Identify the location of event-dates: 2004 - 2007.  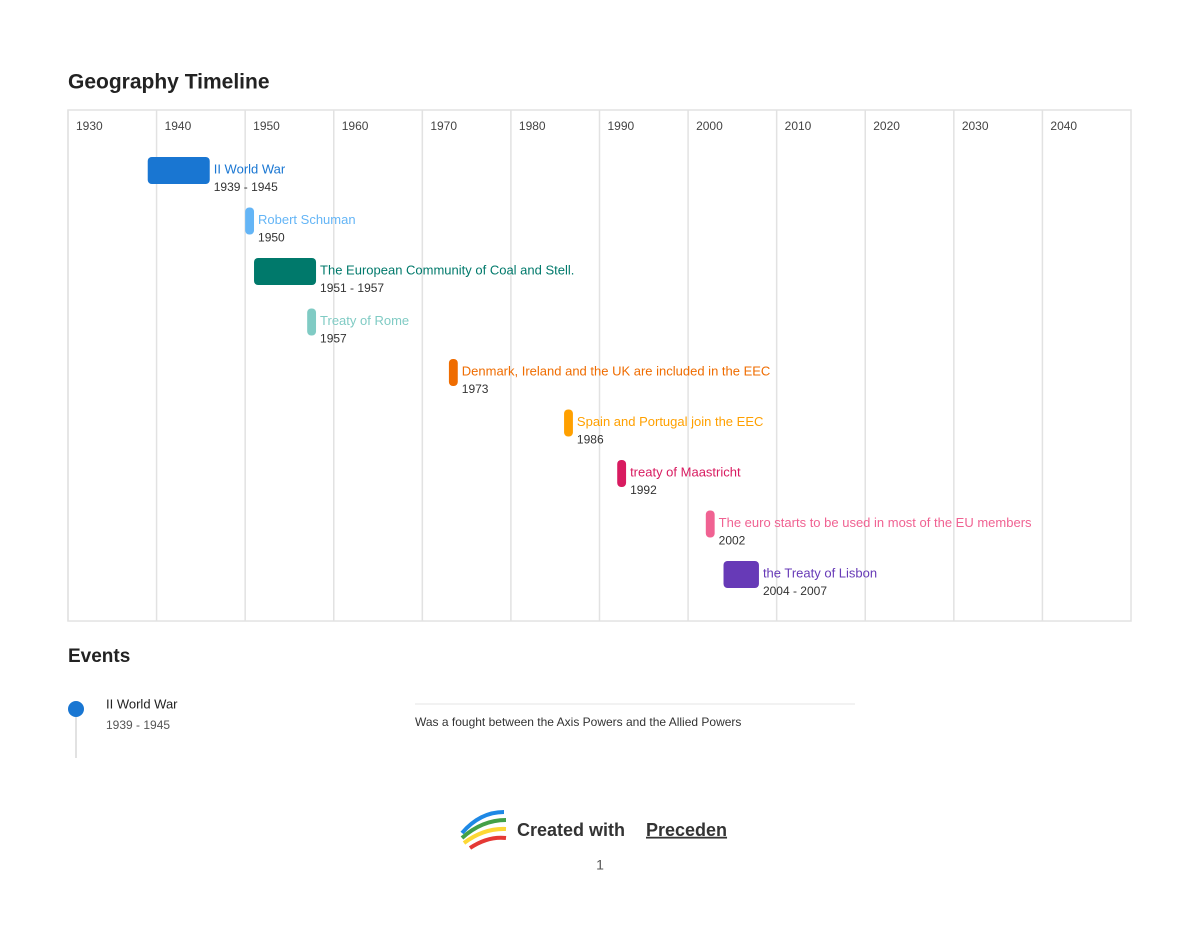
(795, 591).